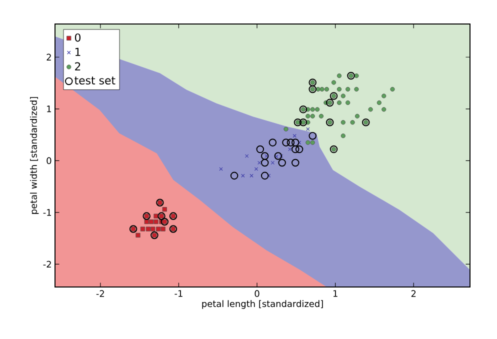  What do you see at coordinates (77, 37) in the screenshot?
I see `legend-label: 0` at bounding box center [77, 37].